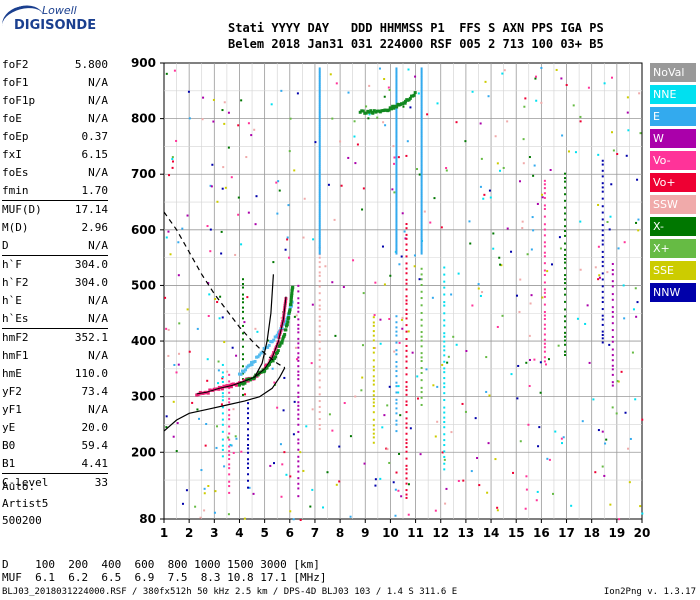 The width and height of the screenshot is (700, 600). What do you see at coordinates (143, 397) in the screenshot?
I see `y-tick-label: 300` at bounding box center [143, 397].